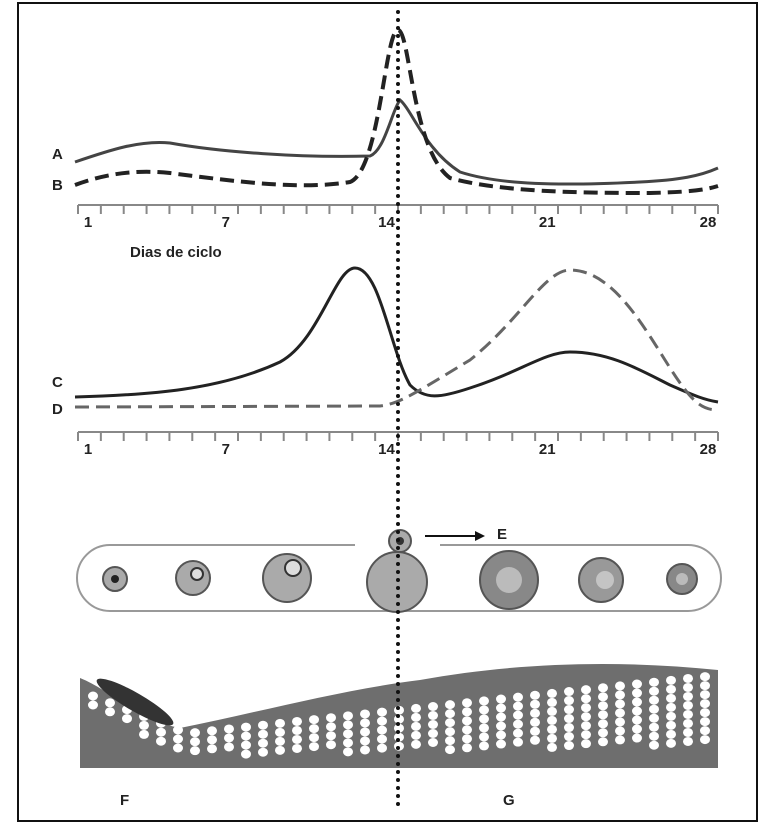 This screenshot has height=824, width=769. Describe the element at coordinates (480, 536) in the screenshot. I see `arrow-head` at that location.